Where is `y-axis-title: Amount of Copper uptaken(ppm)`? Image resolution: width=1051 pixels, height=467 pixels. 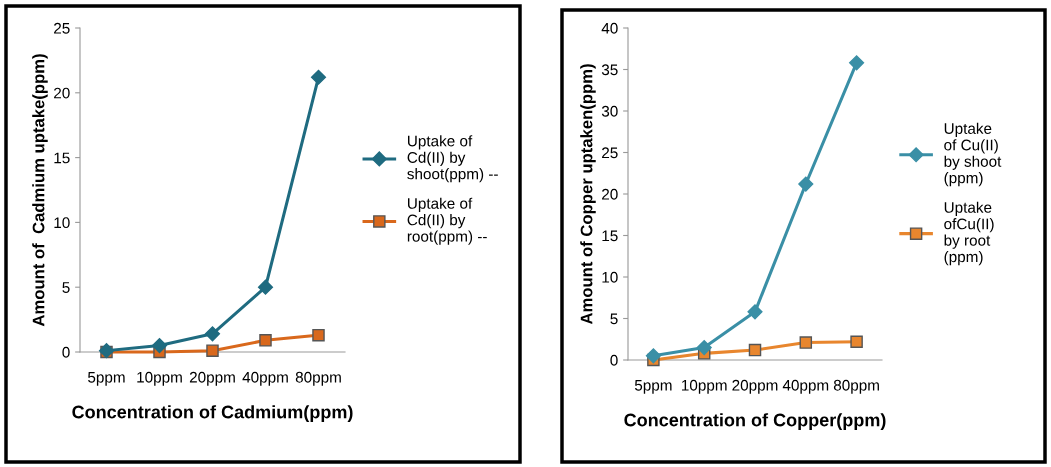
y-axis-title: Amount of Copper uptaken(ppm) is located at coordinates (588, 194).